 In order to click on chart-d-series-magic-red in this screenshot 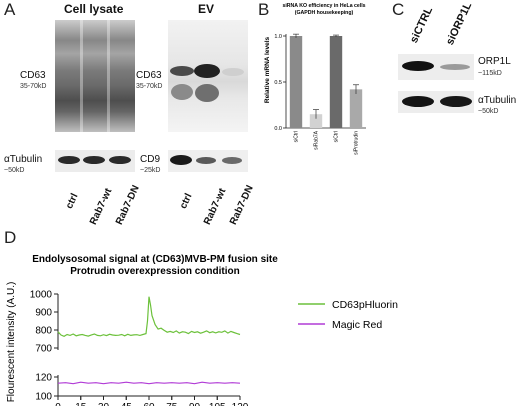, I will do `click(149, 383)`.